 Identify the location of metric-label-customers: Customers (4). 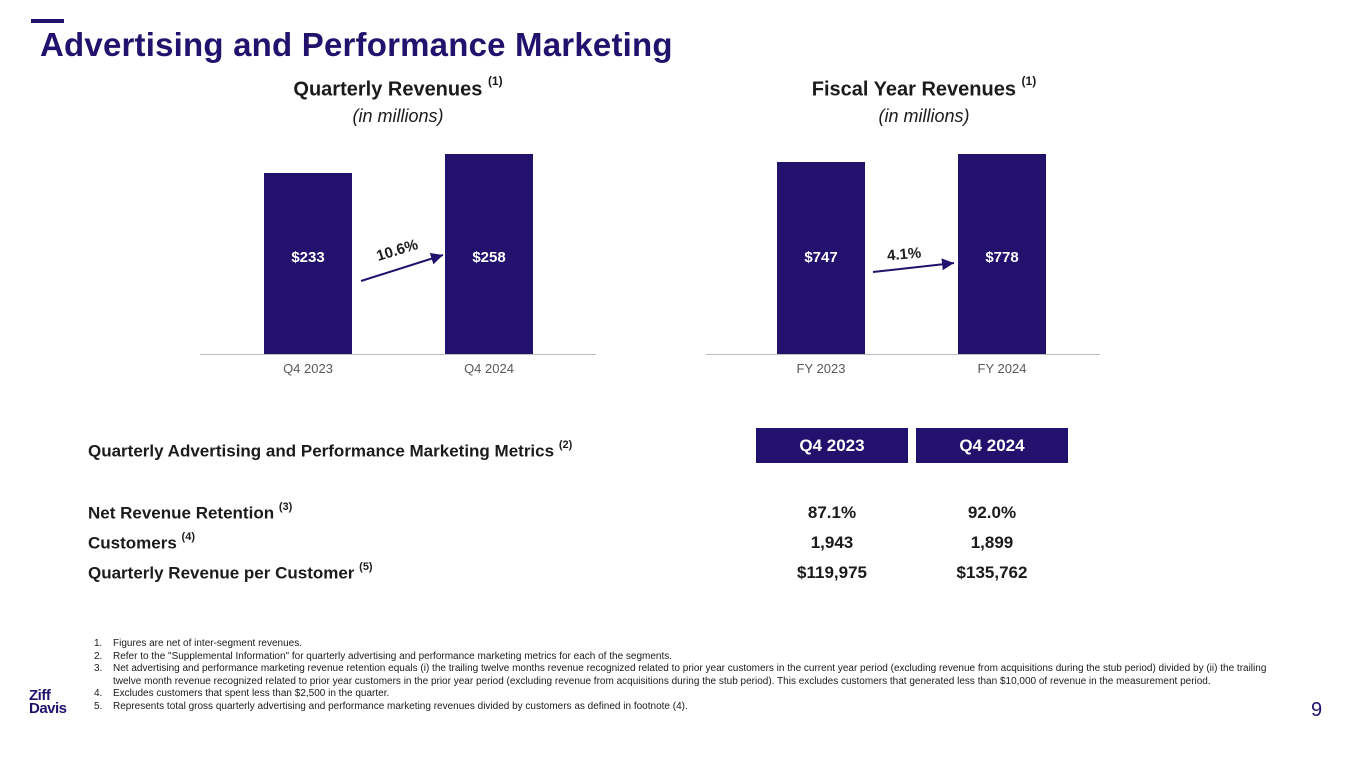
(141, 542).